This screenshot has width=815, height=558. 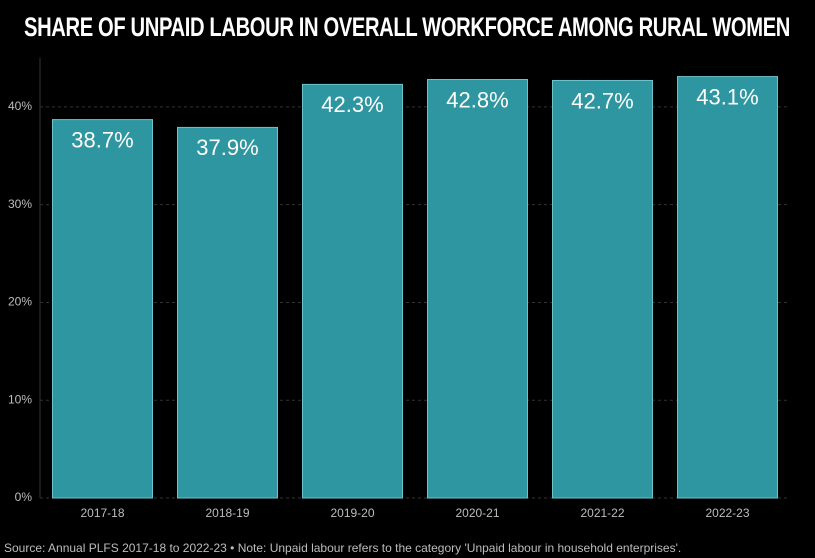 What do you see at coordinates (20, 399) in the screenshot?
I see `y-tick-label: 10%` at bounding box center [20, 399].